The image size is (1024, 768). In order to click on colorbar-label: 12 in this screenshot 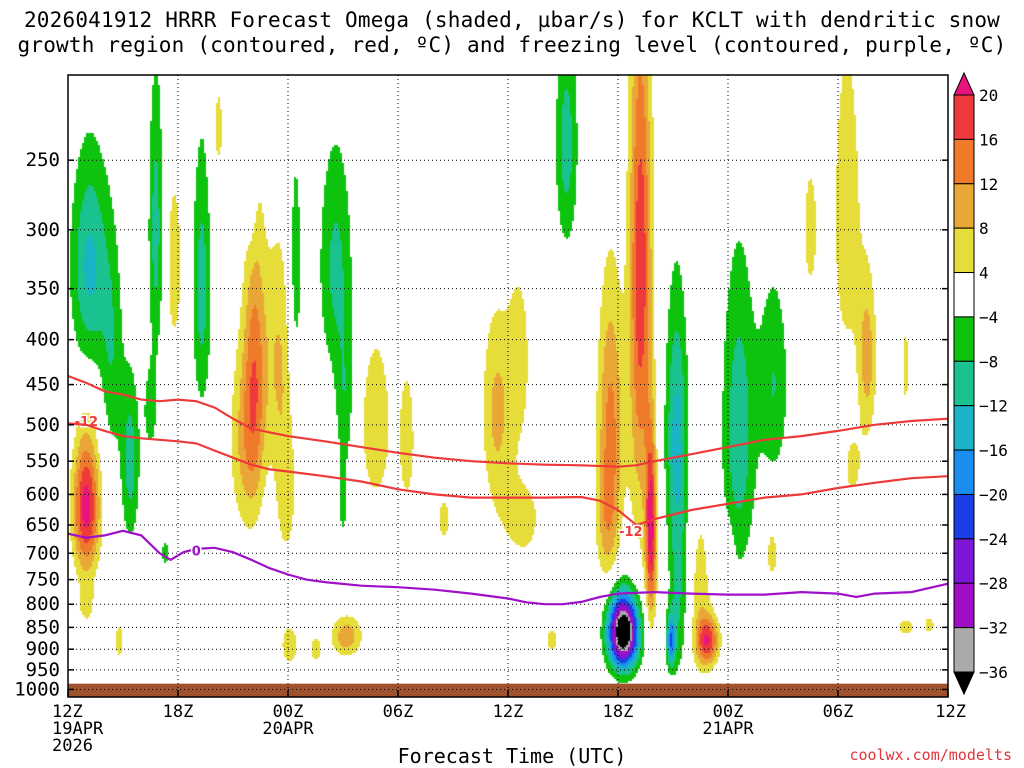, I will do `click(988, 184)`.